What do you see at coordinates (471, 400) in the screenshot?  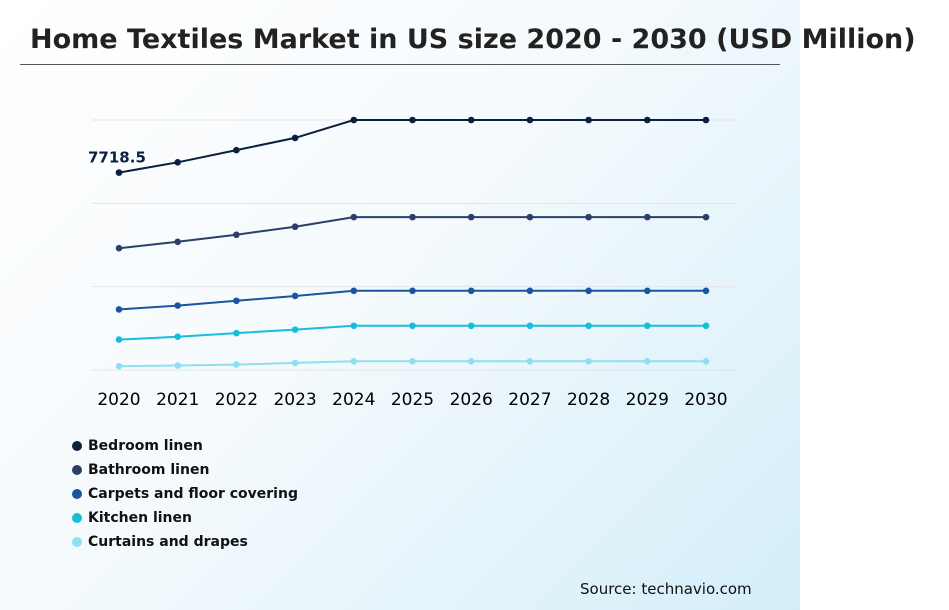 I see `x-tick-label: 2026` at bounding box center [471, 400].